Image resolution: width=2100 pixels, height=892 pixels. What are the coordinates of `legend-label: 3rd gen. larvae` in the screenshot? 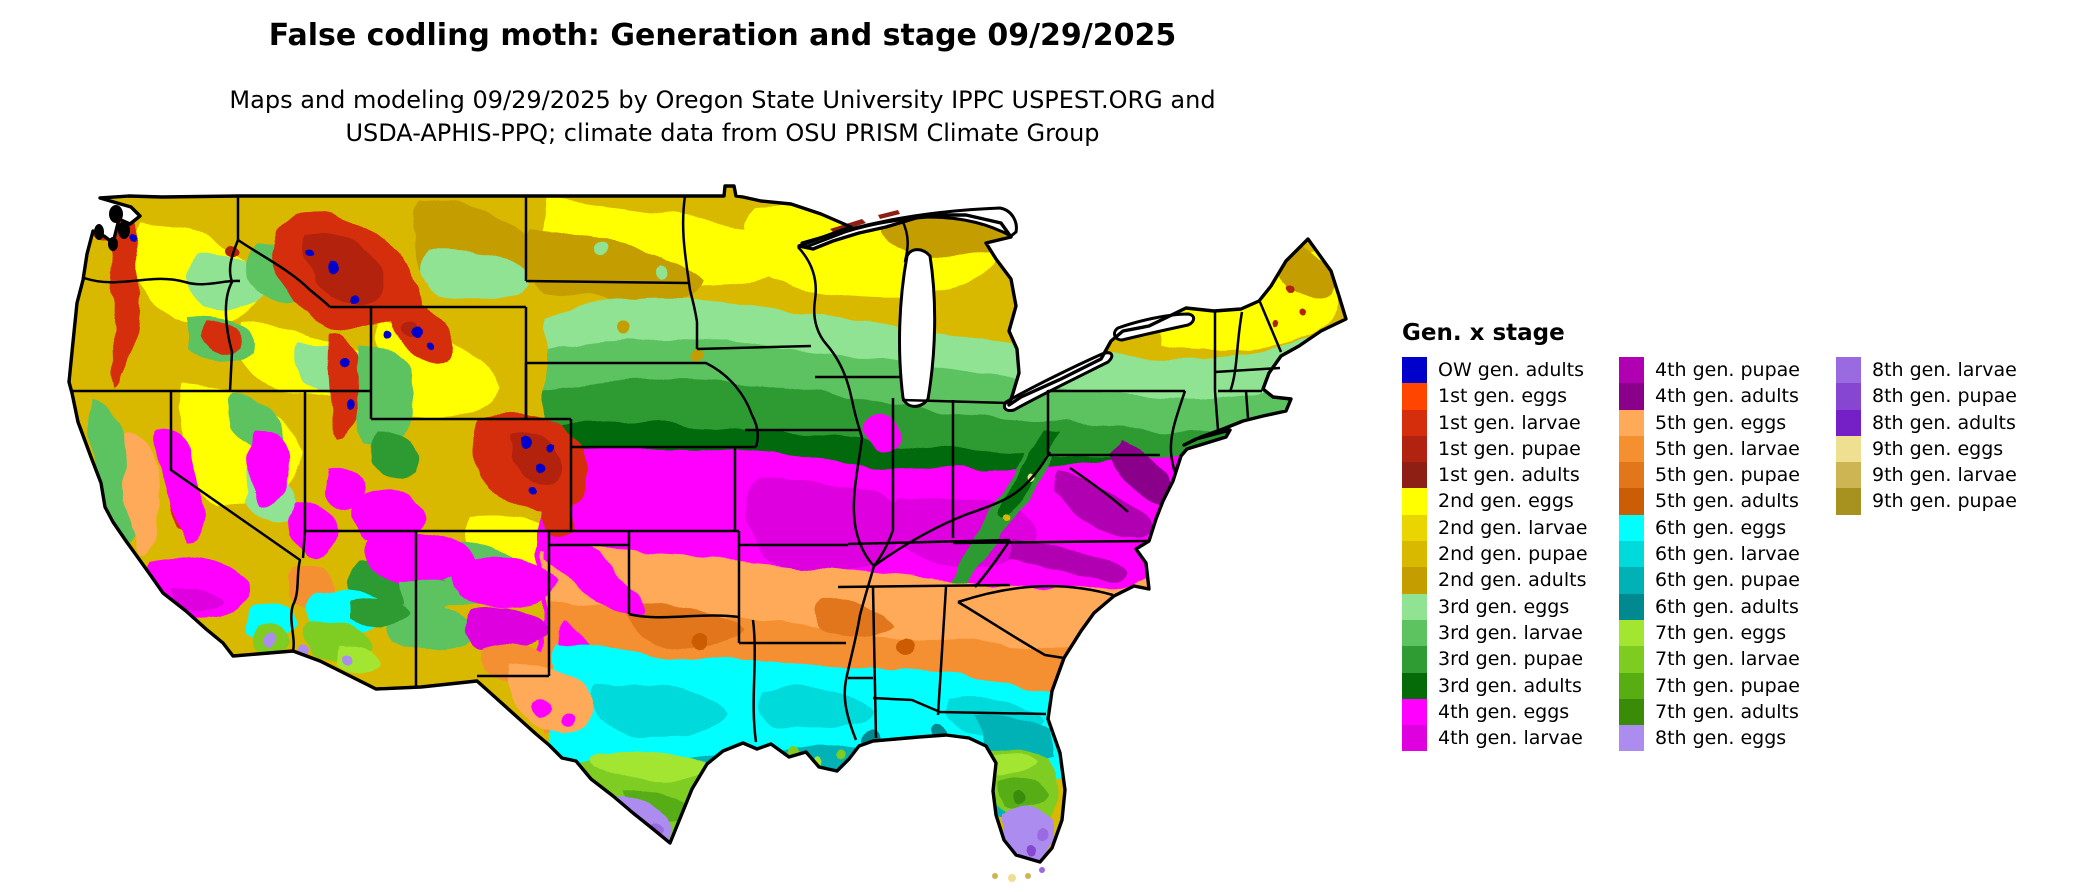 It's located at (1510, 632).